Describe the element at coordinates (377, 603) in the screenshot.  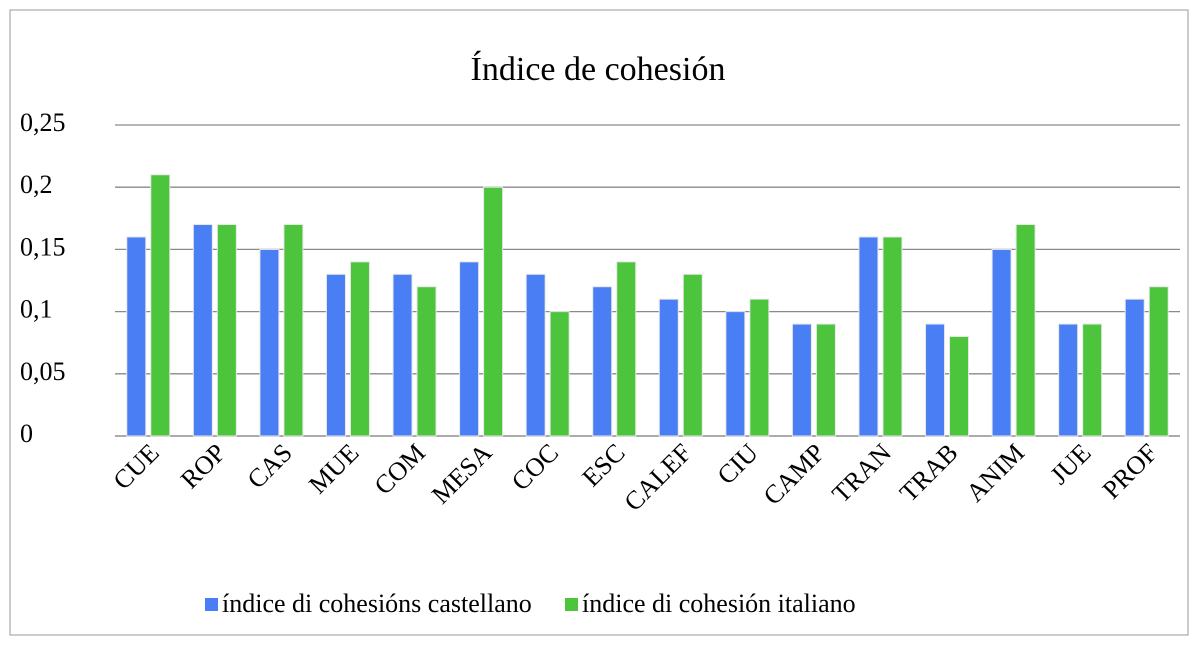
I see `legend-label: índice di cohesións castellano` at that location.